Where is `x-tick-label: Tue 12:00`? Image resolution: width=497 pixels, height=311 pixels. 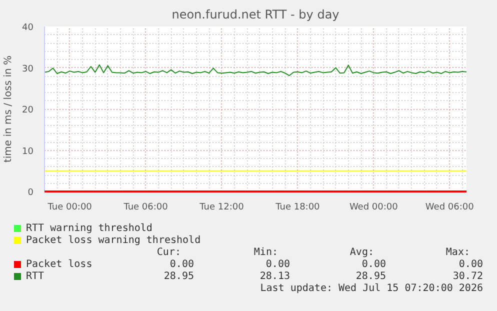 x-tick-label: Tue 12:00 is located at coordinates (221, 207).